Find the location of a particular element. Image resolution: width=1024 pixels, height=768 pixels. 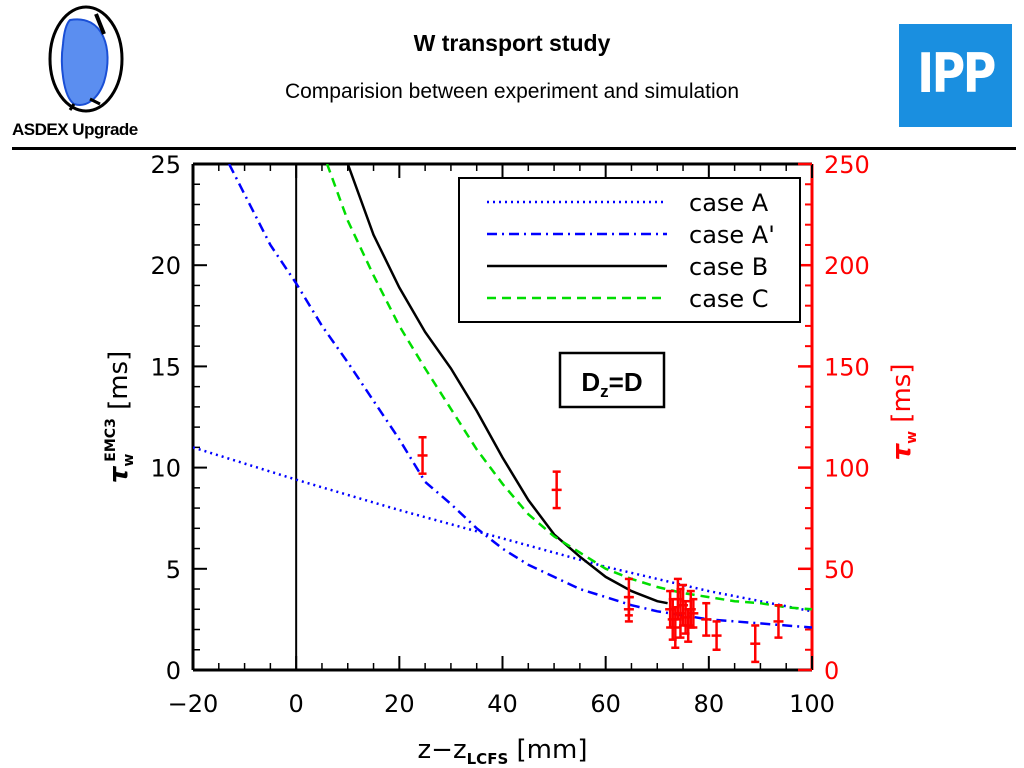

asdex-logo is located at coordinates (83, 74).